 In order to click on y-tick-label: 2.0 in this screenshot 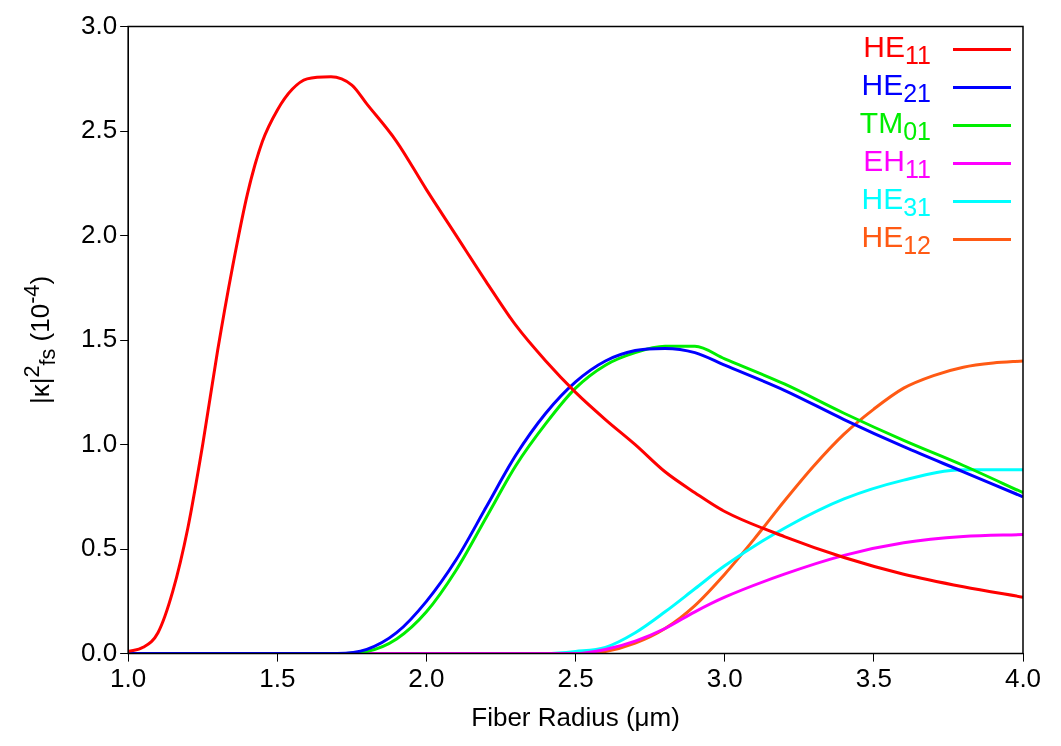, I will do `click(99, 233)`.